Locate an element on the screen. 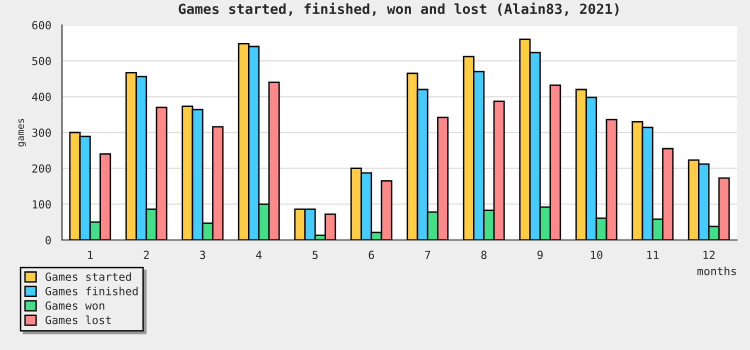 This screenshot has width=750, height=350. x-tick-label: 7 is located at coordinates (427, 254).